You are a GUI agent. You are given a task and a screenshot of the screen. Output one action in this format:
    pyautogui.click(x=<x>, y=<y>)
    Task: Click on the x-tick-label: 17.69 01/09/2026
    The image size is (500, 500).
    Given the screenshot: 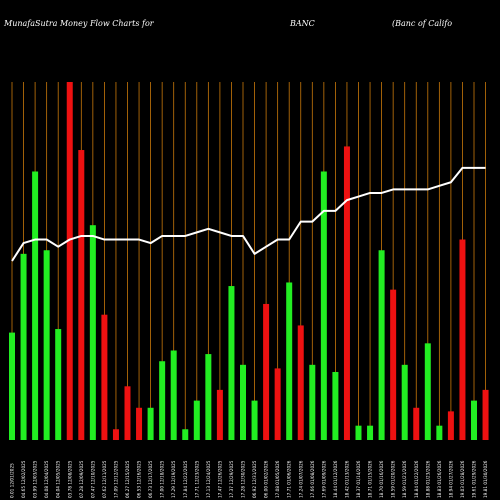 What is the action you would take?
    pyautogui.click(x=323, y=479)
    